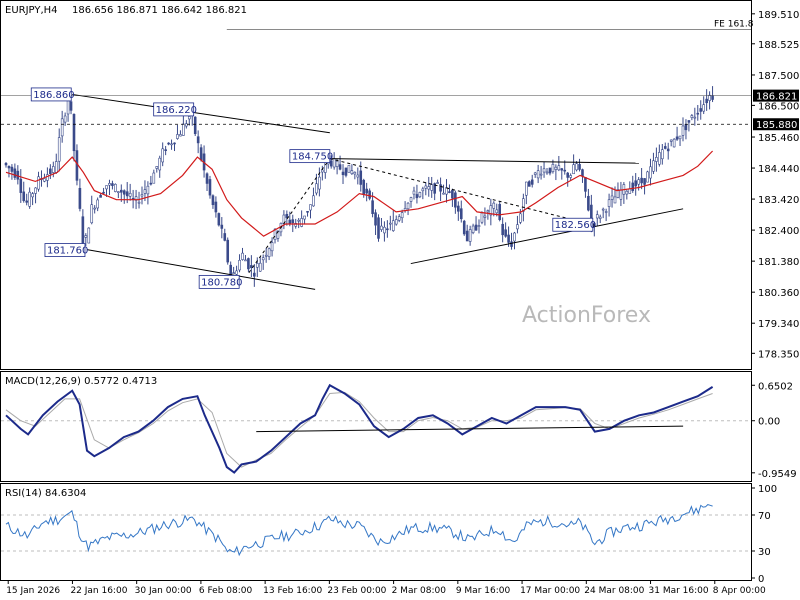 This screenshot has width=800, height=600. What do you see at coordinates (98, 591) in the screenshot?
I see `x-tick-label: 22 Jan 16:00` at bounding box center [98, 591].